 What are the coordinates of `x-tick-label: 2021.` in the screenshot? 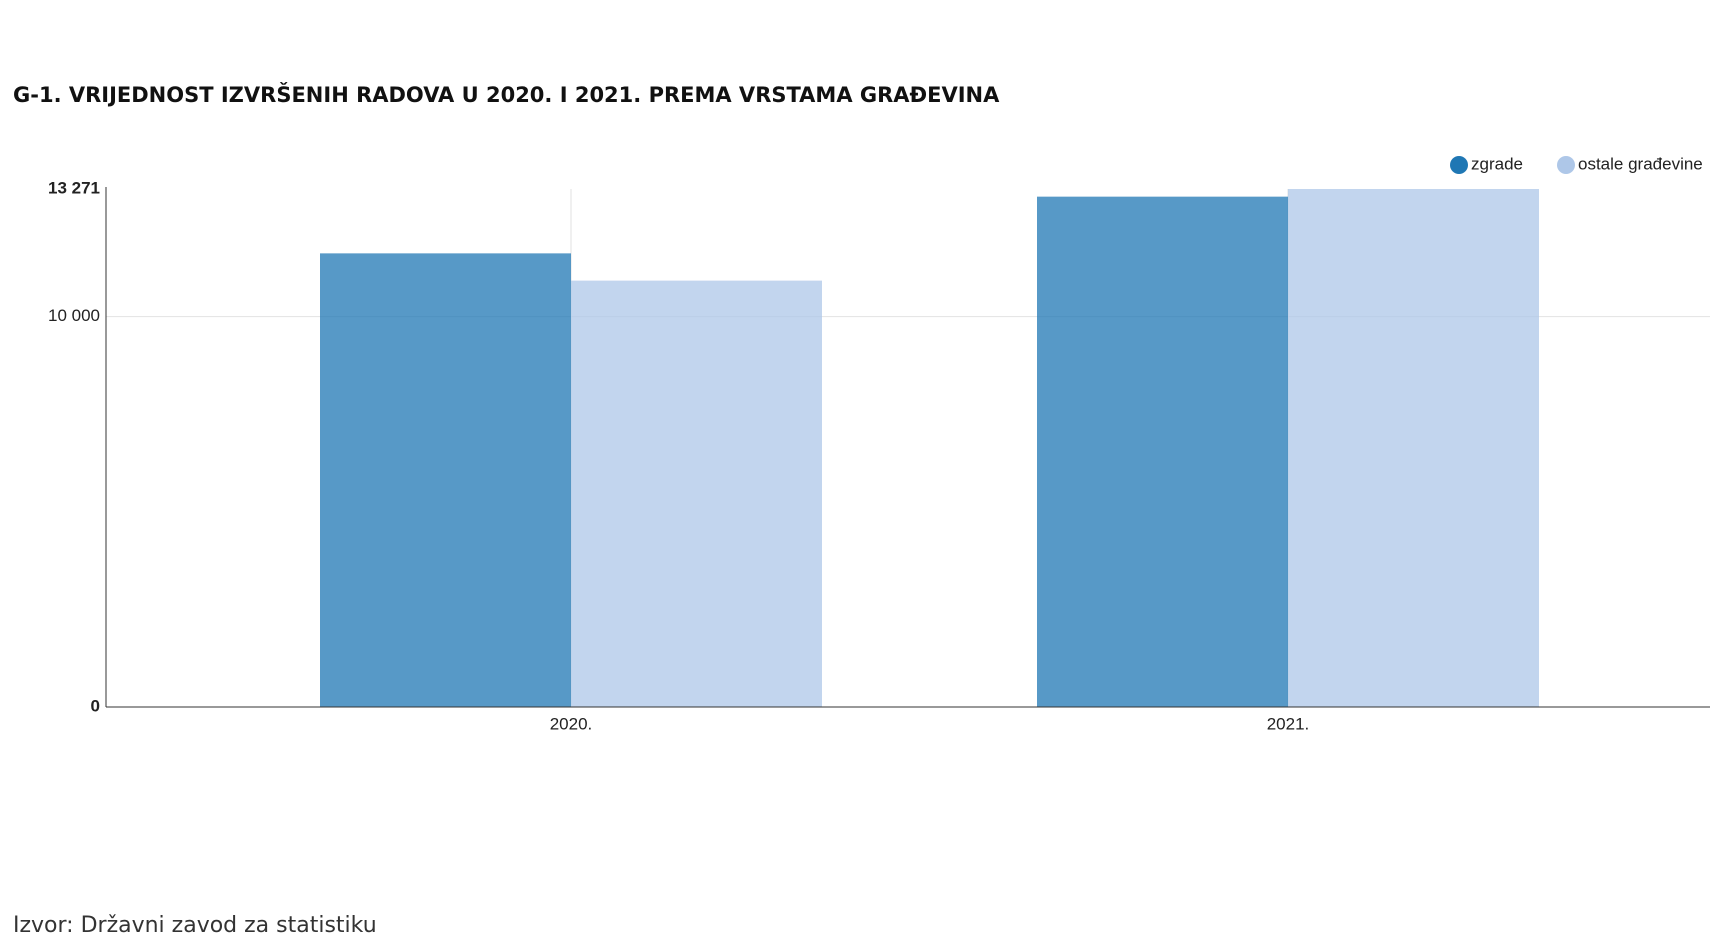 It's located at (1288, 723).